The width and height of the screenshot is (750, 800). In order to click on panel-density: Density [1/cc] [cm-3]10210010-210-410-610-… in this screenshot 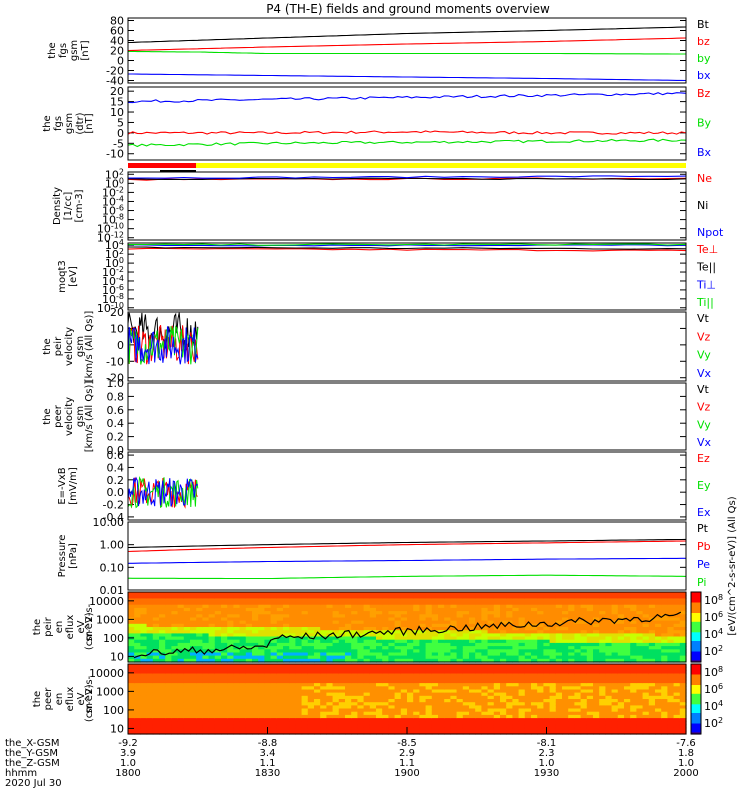, I will do `click(388, 205)`.